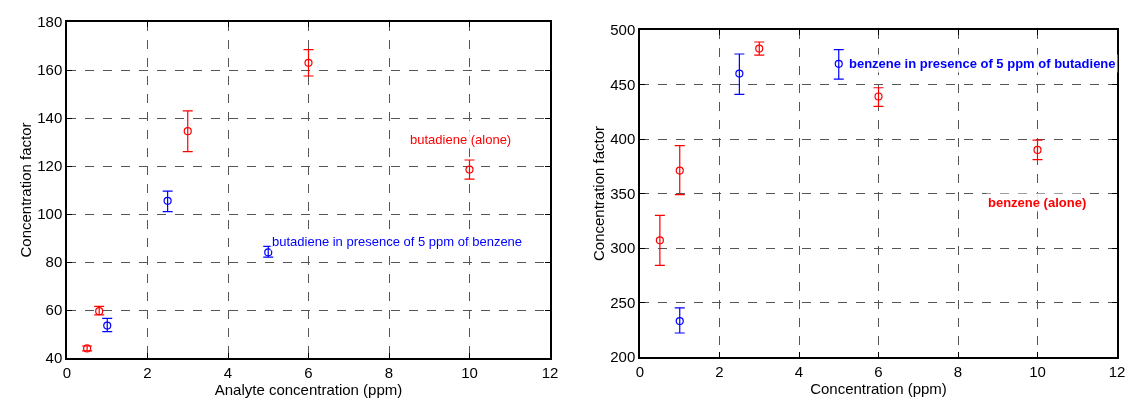 Image resolution: width=1137 pixels, height=405 pixels. I want to click on y-tick-label: 40, so click(54, 358).